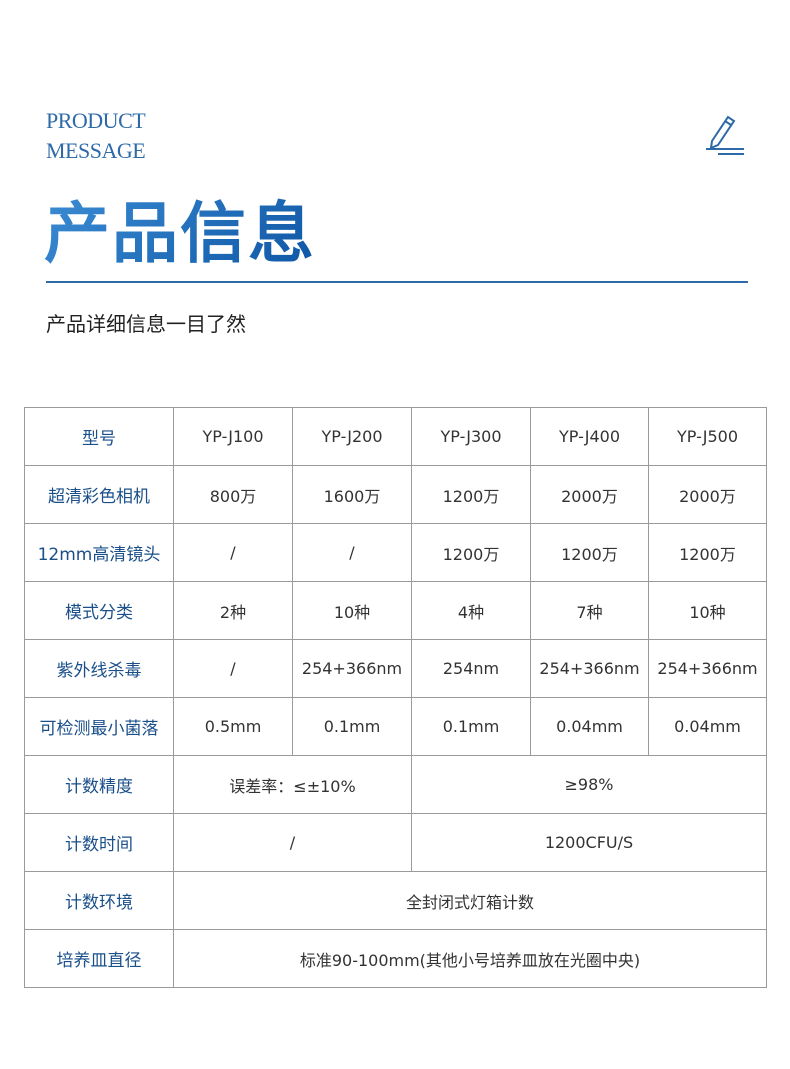 This screenshot has width=790, height=1069. I want to click on table-cell: 全封闭式灯箱计数, so click(470, 900).